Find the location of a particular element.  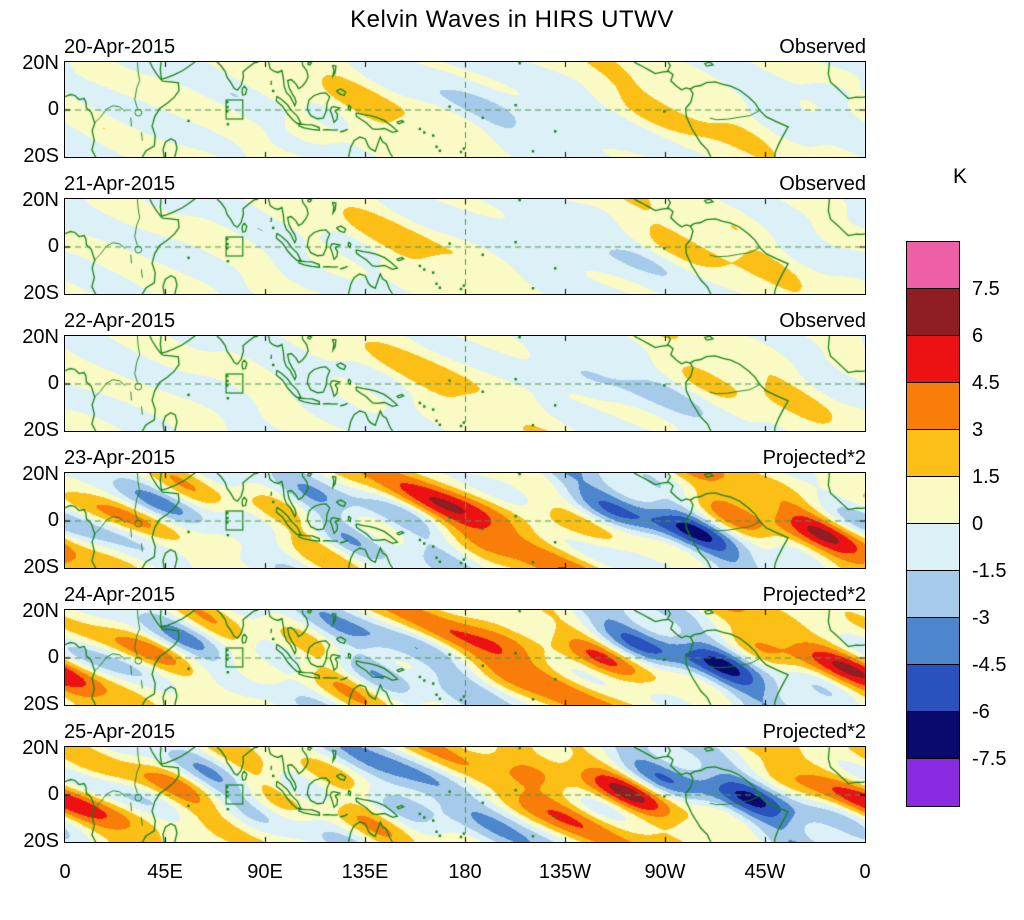

panel-date: 21-Apr-2015 is located at coordinates (120, 184).